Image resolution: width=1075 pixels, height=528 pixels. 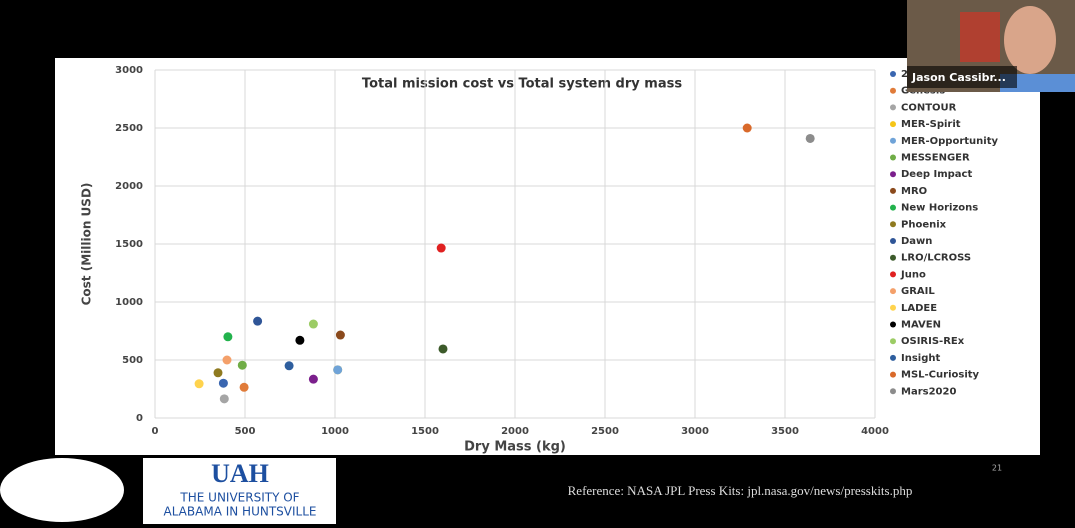 What do you see at coordinates (132, 360) in the screenshot?
I see `y-tick-label: 500` at bounding box center [132, 360].